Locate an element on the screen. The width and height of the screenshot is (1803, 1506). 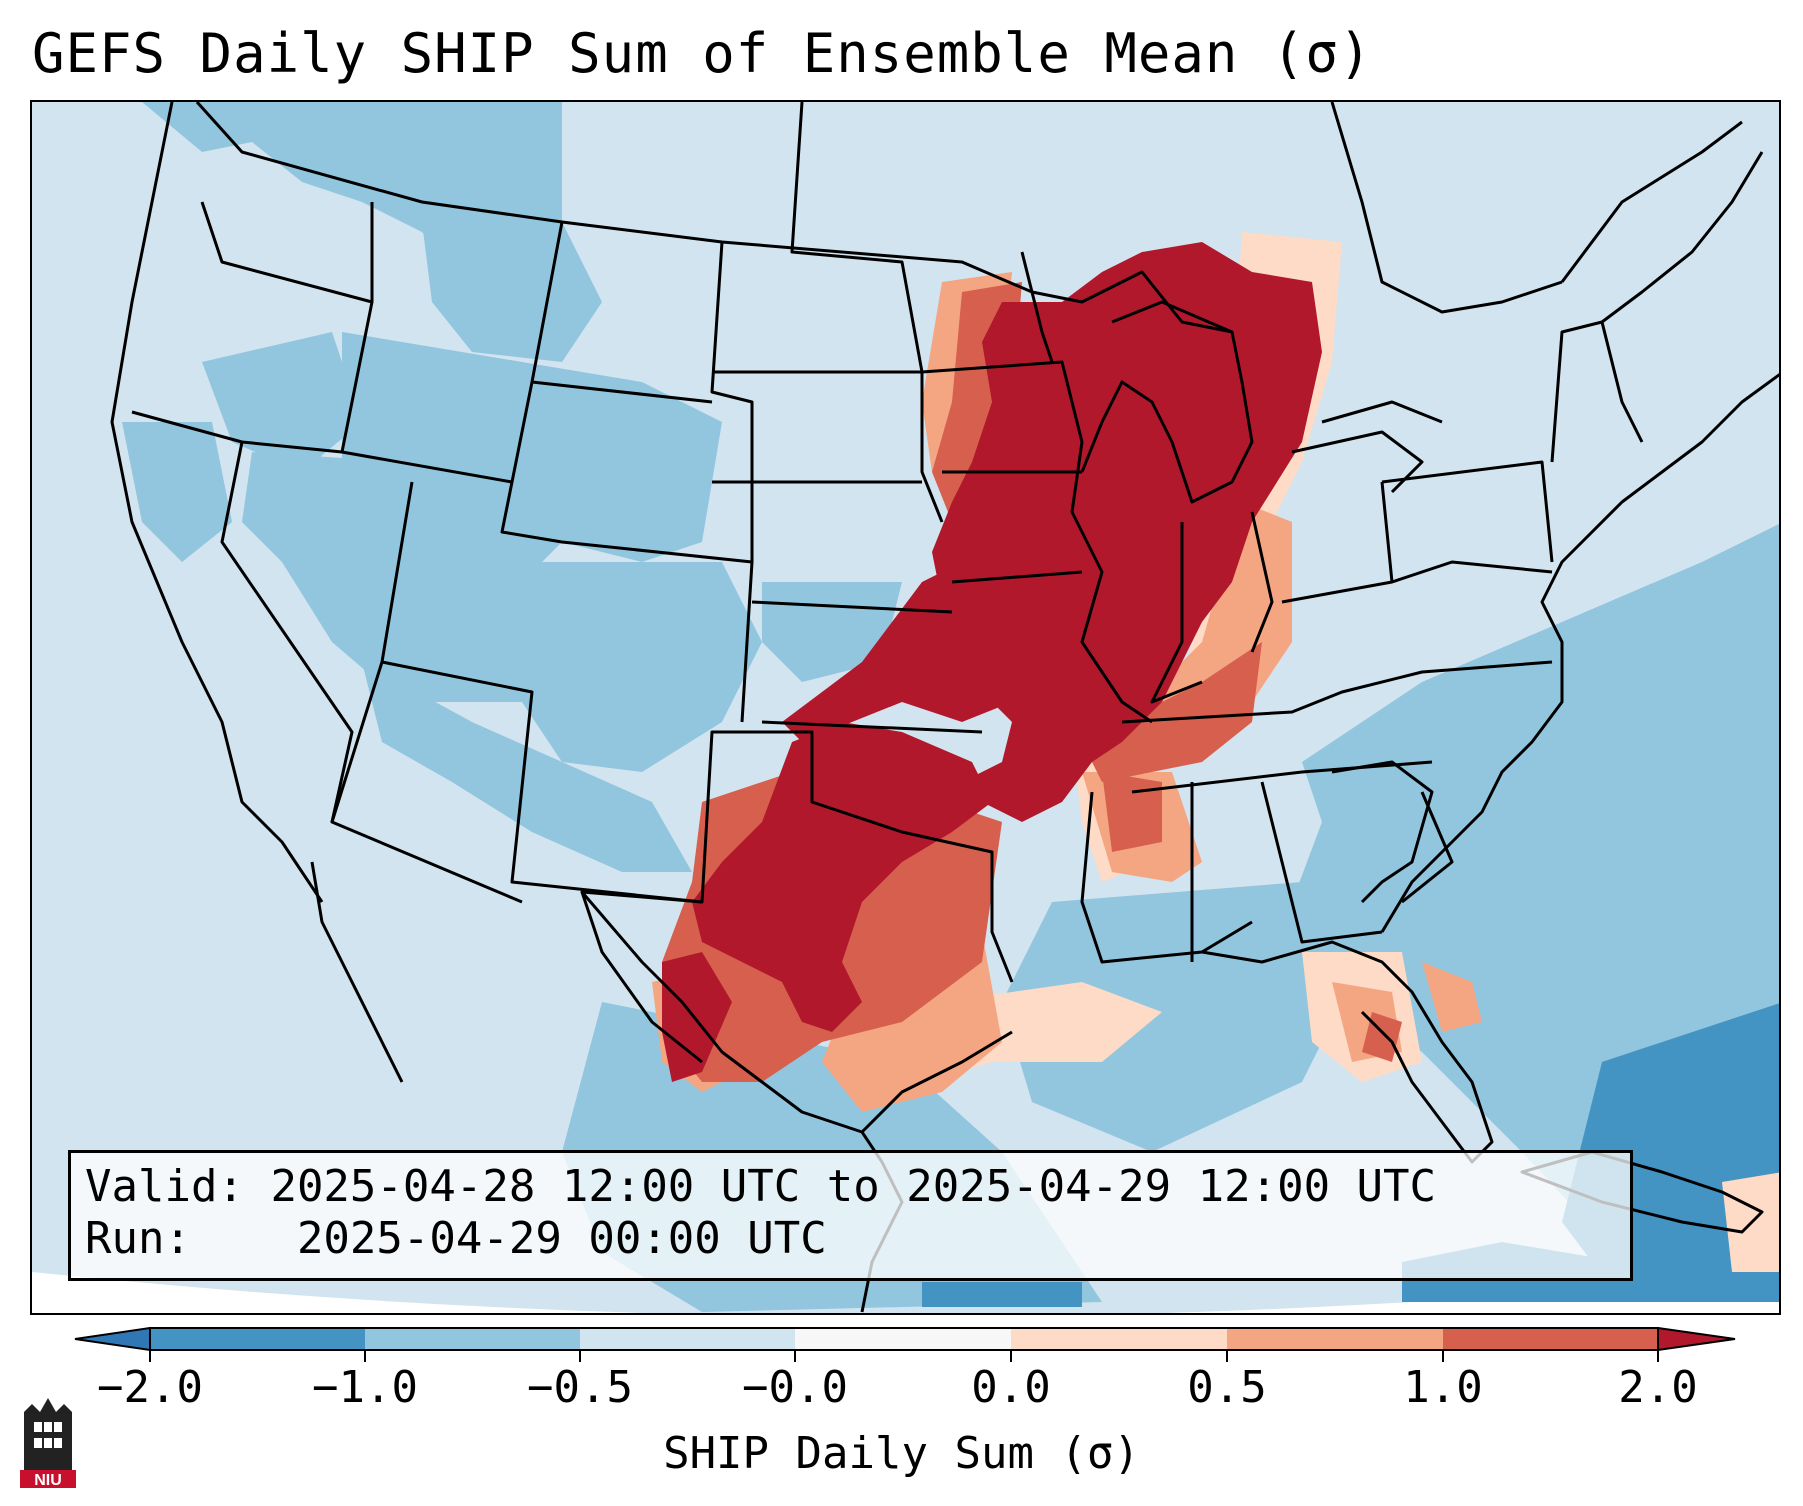
svg-text: NIU is located at coordinates (48, 1480).